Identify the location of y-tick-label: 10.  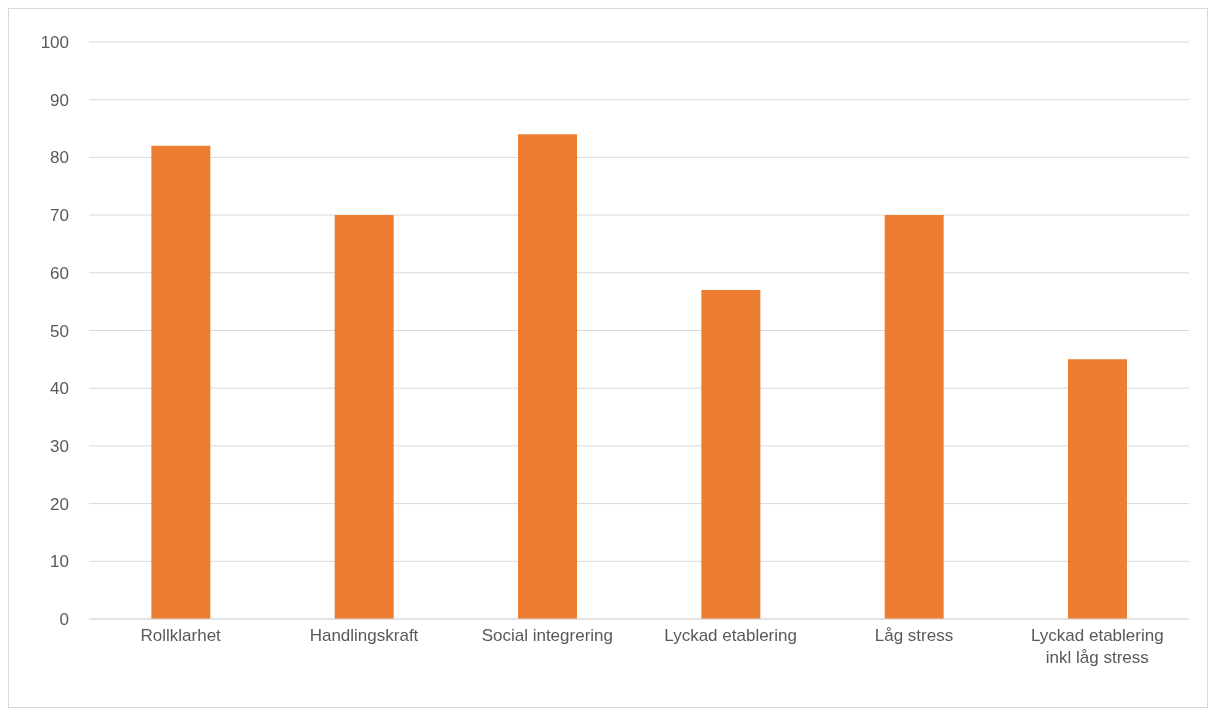
(59, 562).